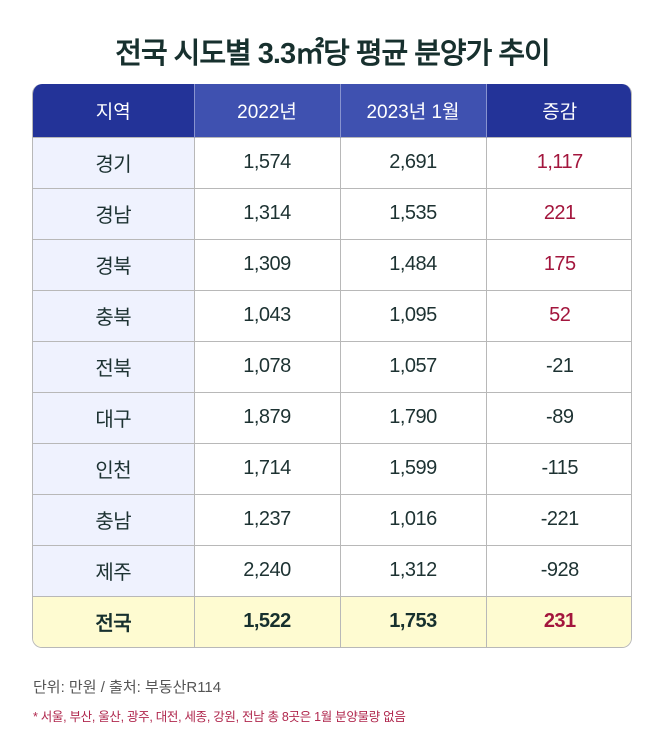  Describe the element at coordinates (266, 162) in the screenshot. I see `cell-2022: 1,574` at that location.